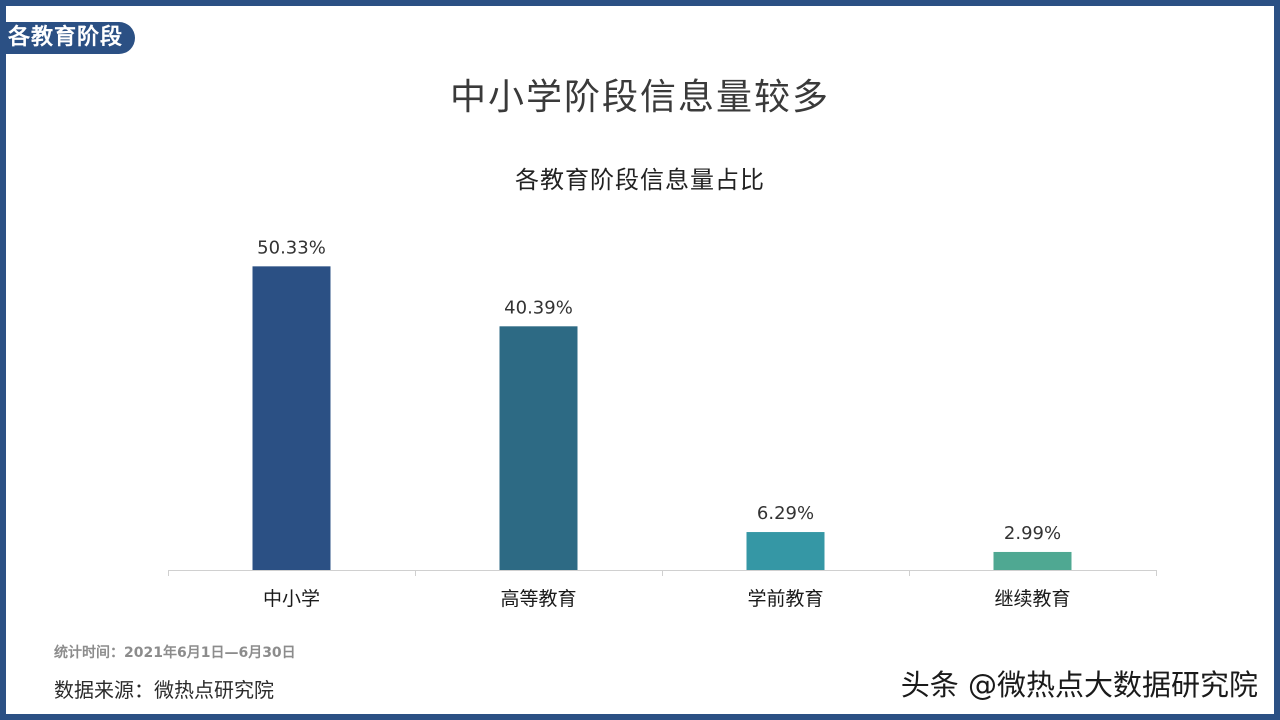 Image resolution: width=1280 pixels, height=720 pixels. I want to click on data-label: 50.33%, so click(291, 247).